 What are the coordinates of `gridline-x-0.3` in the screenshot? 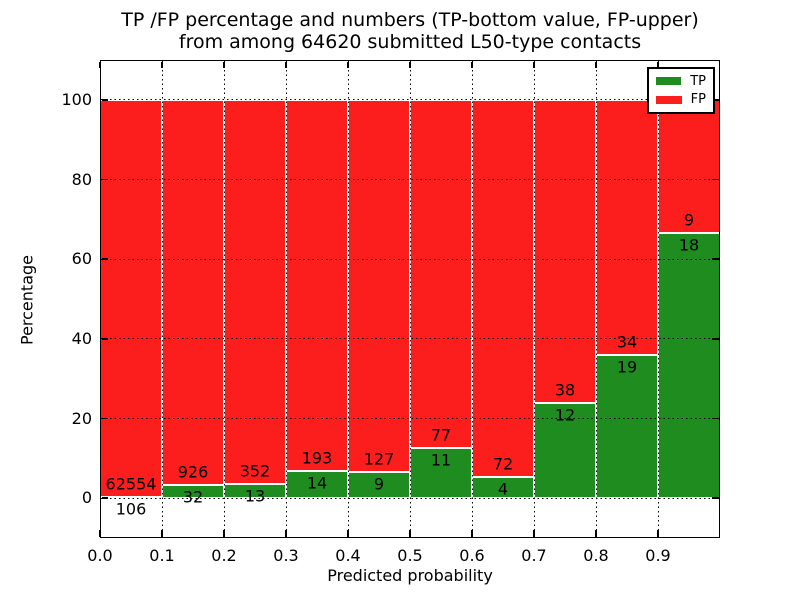 It's located at (286, 299).